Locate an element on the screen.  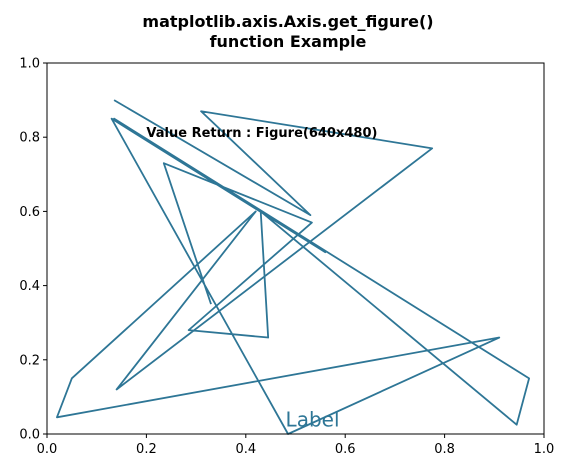
x-tick-label: 0.2 is located at coordinates (146, 449).